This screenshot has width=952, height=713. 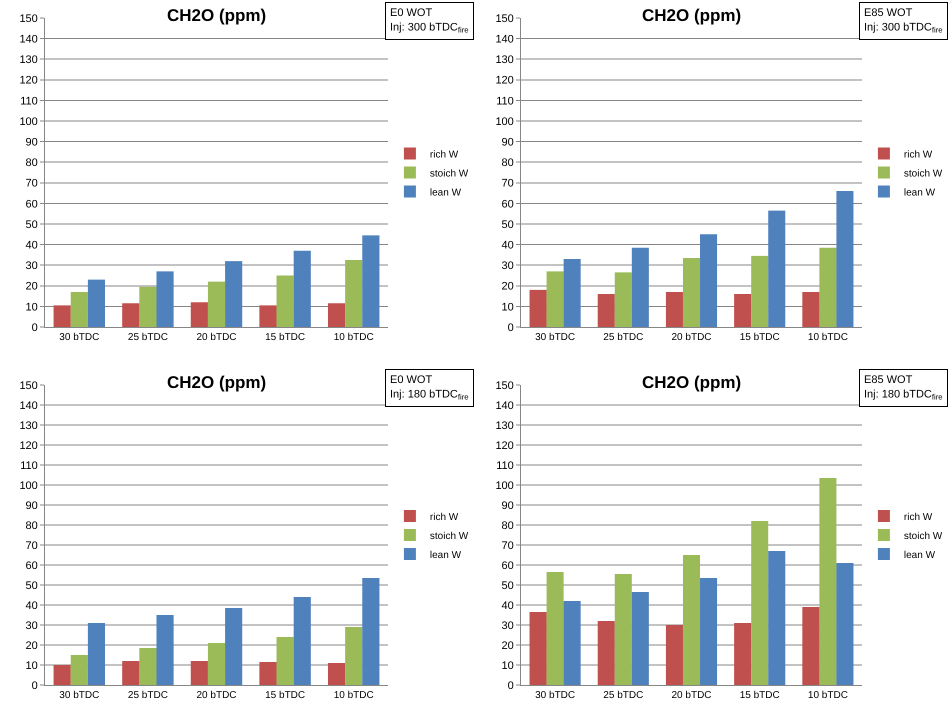 What do you see at coordinates (903, 388) in the screenshot?
I see `text: E85 WOT Inj: 180 bTDC$_{fire}$` at bounding box center [903, 388].